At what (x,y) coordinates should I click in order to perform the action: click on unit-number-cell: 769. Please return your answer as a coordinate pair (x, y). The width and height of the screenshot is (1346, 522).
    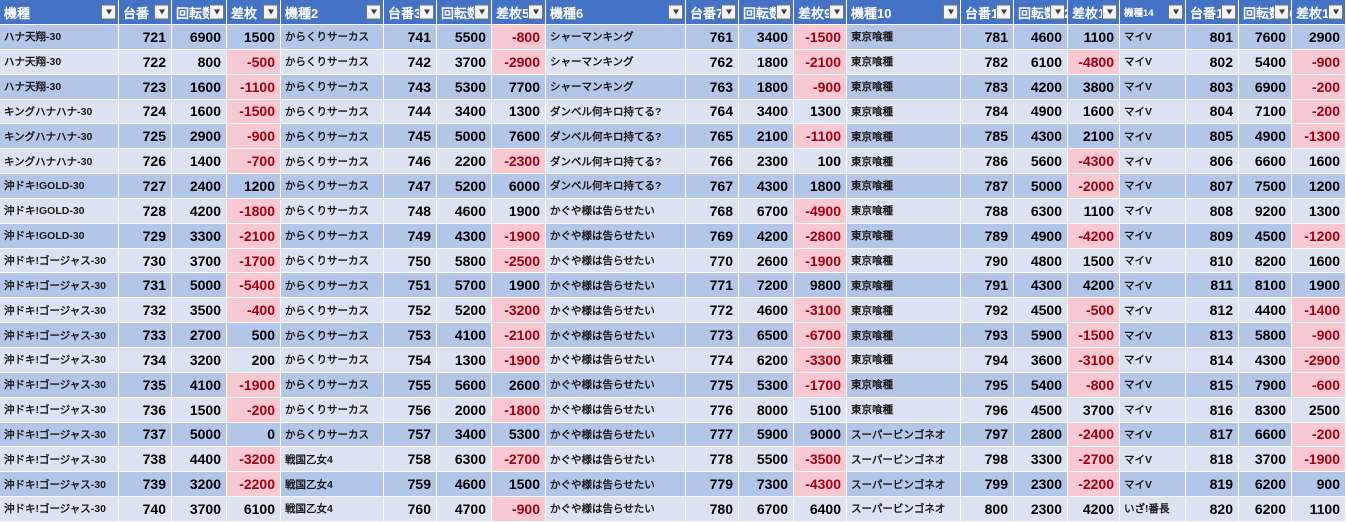
    Looking at the image, I should click on (712, 236).